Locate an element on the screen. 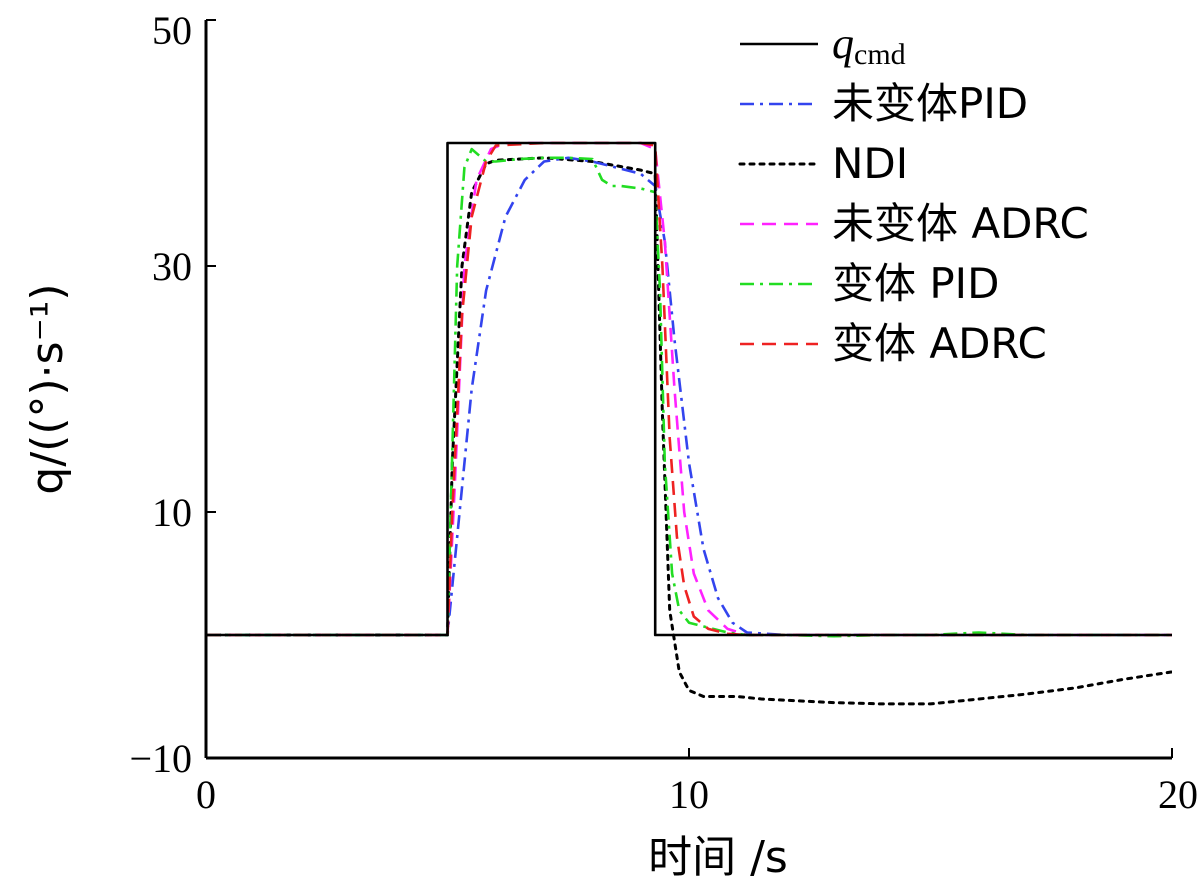  y-axis-title: q/((°)·s⁻¹) is located at coordinates (47, 388).